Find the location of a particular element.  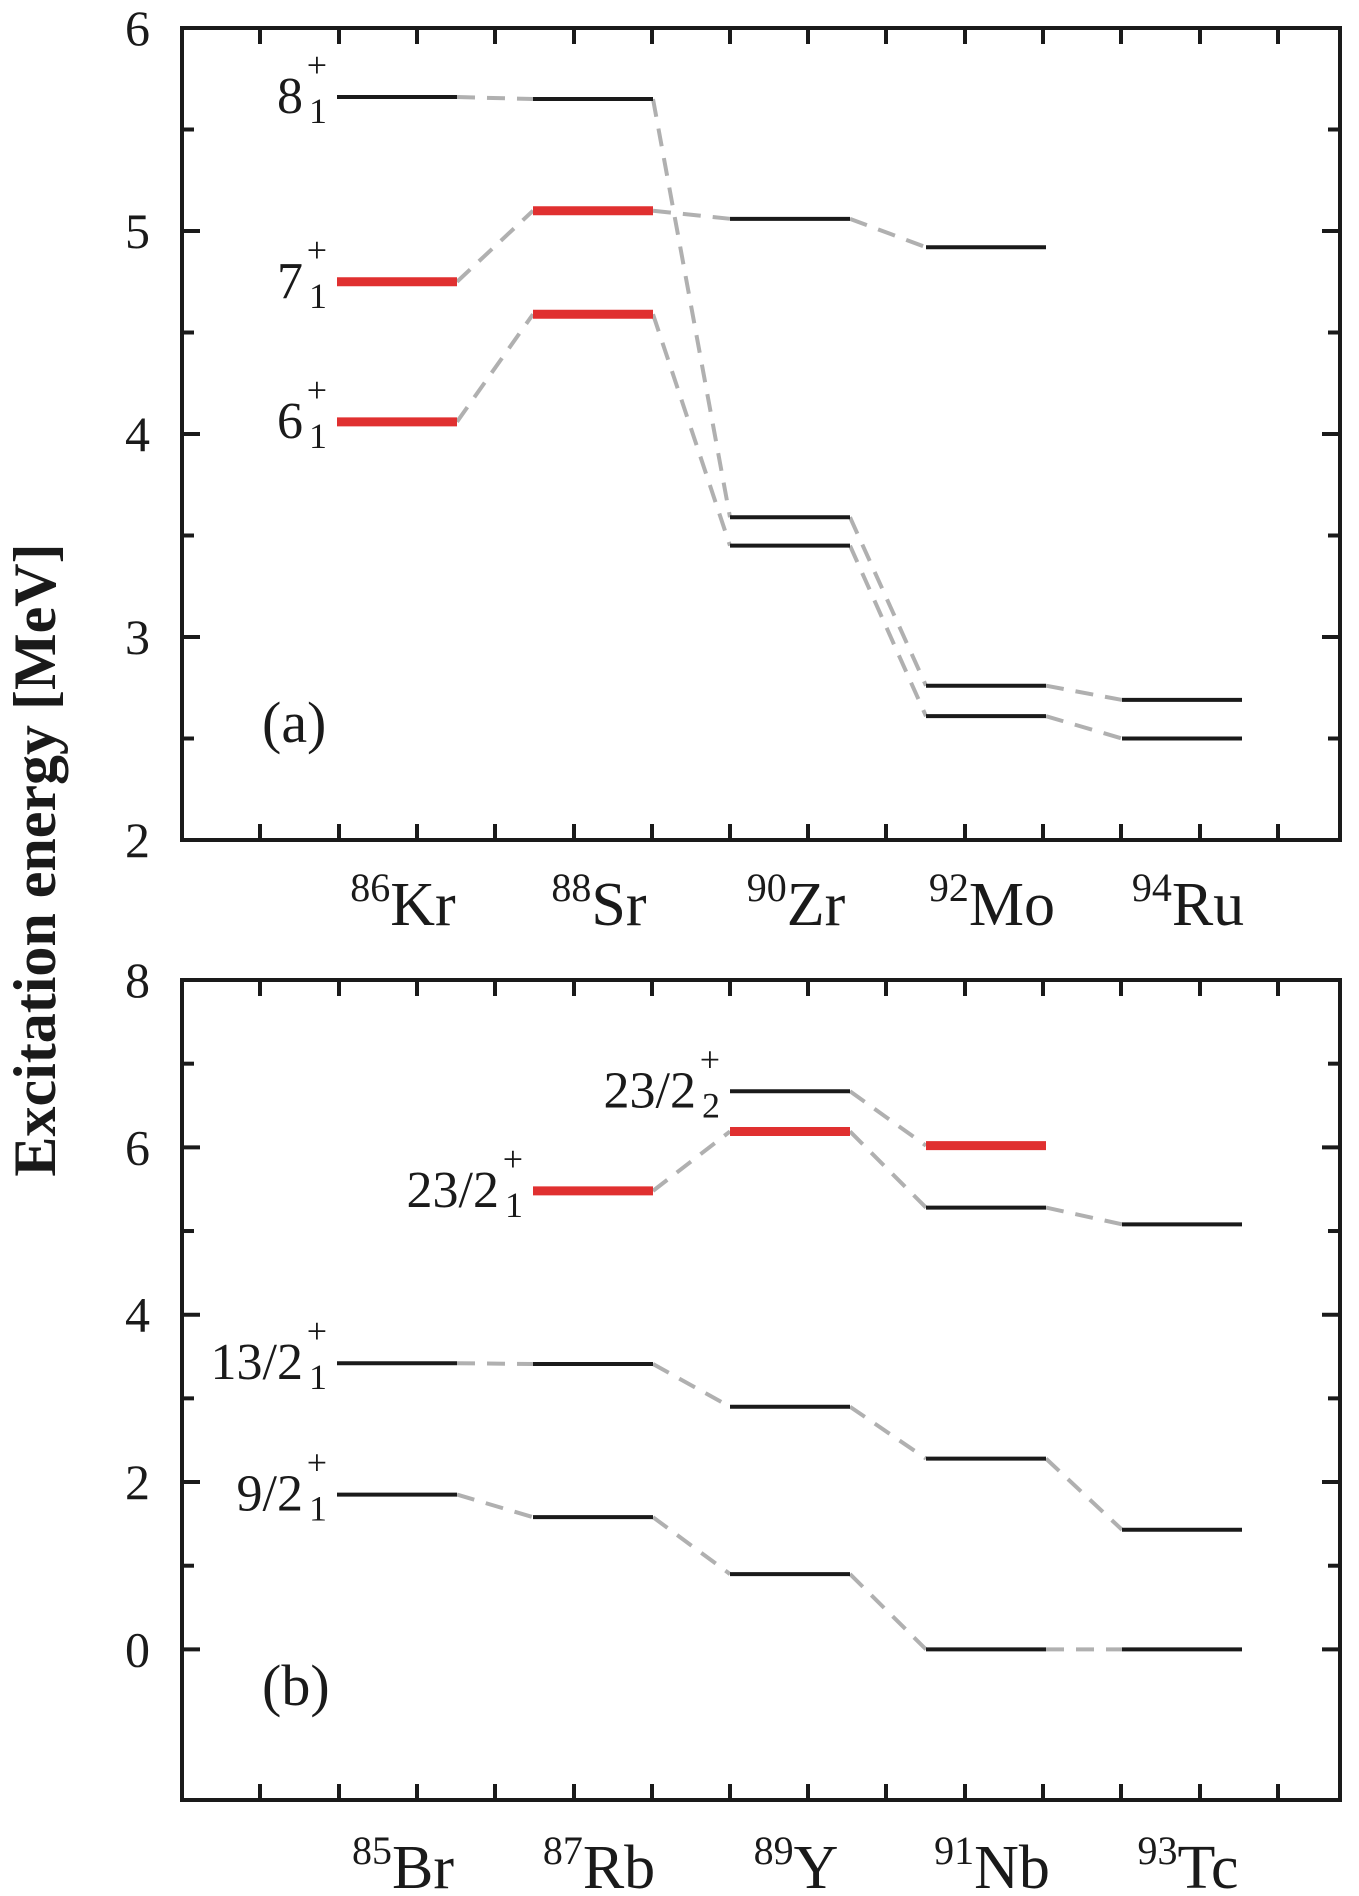

y-axis-label: Excitation energy [MeV] is located at coordinates (35, 859).